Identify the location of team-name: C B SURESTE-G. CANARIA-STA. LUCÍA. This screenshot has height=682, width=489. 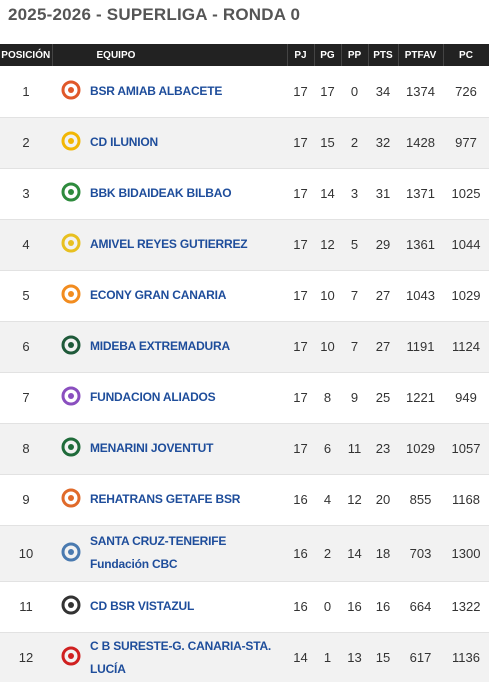
(188, 657).